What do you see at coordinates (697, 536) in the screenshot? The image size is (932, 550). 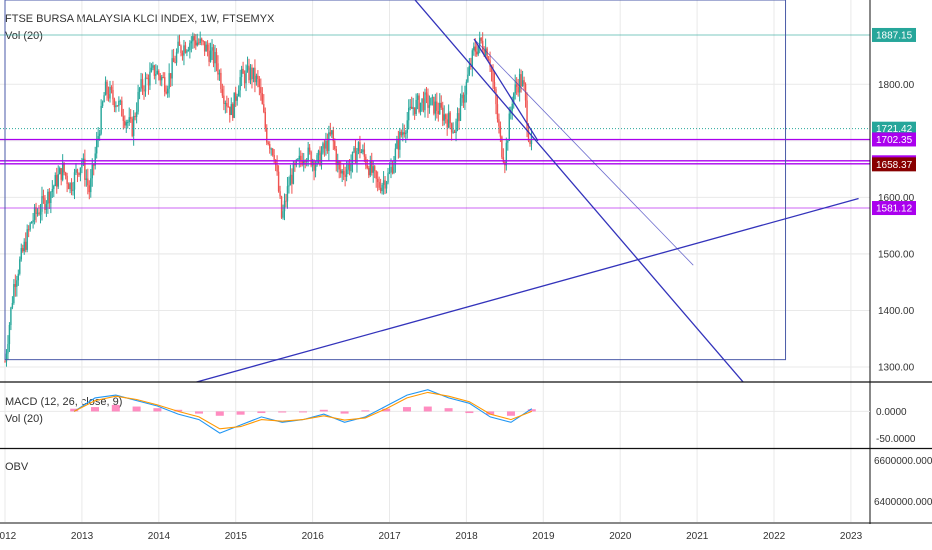 I see `time-tick-2021: 2021` at bounding box center [697, 536].